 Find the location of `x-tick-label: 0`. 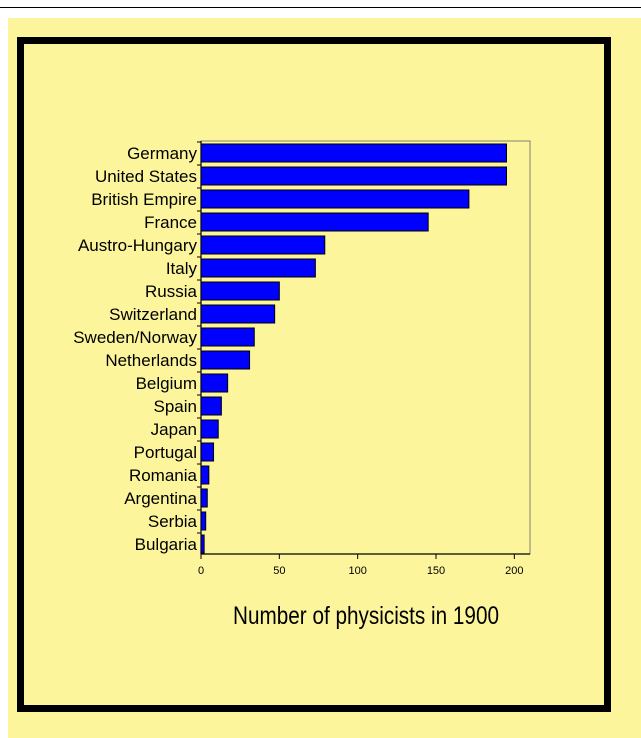

x-tick-label: 0 is located at coordinates (201, 571).